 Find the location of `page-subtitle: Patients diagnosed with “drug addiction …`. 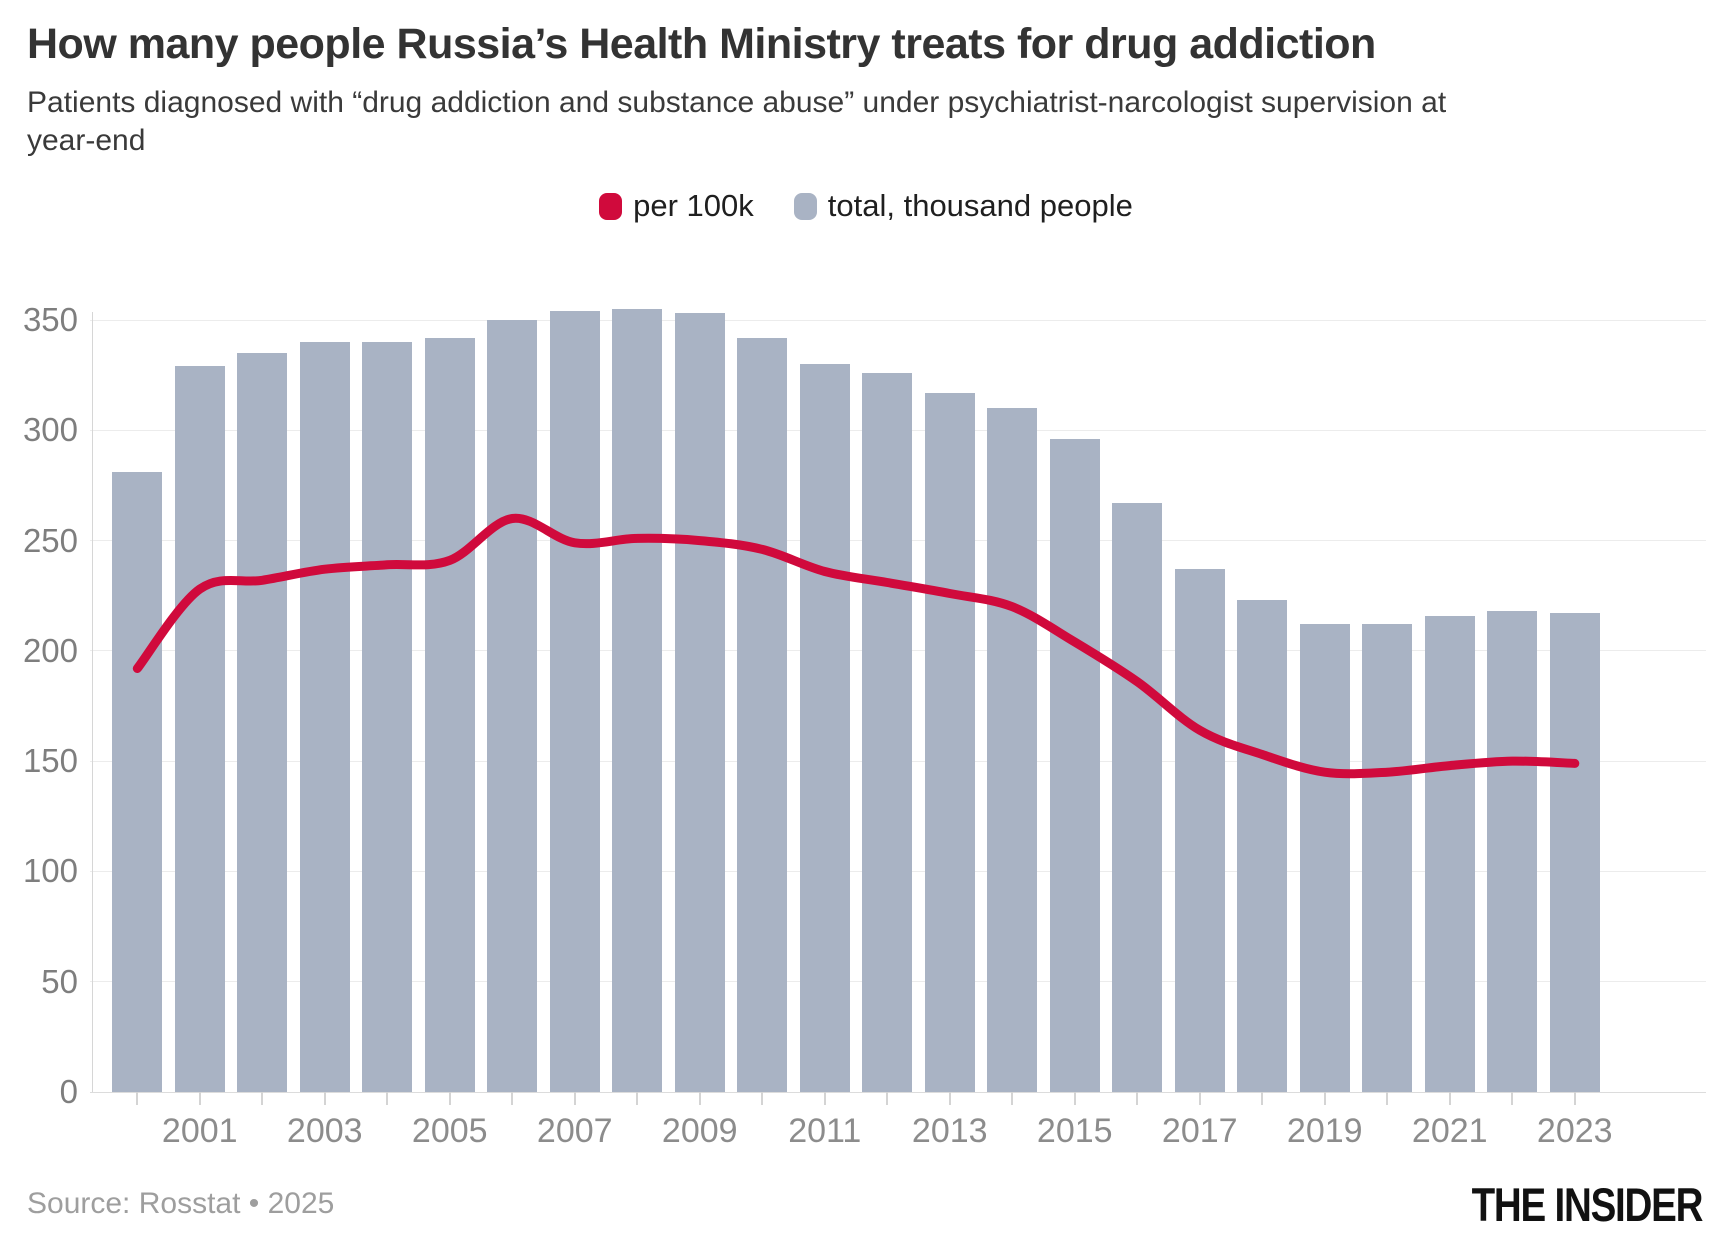

page-subtitle: Patients diagnosed with “drug addiction … is located at coordinates (737, 121).